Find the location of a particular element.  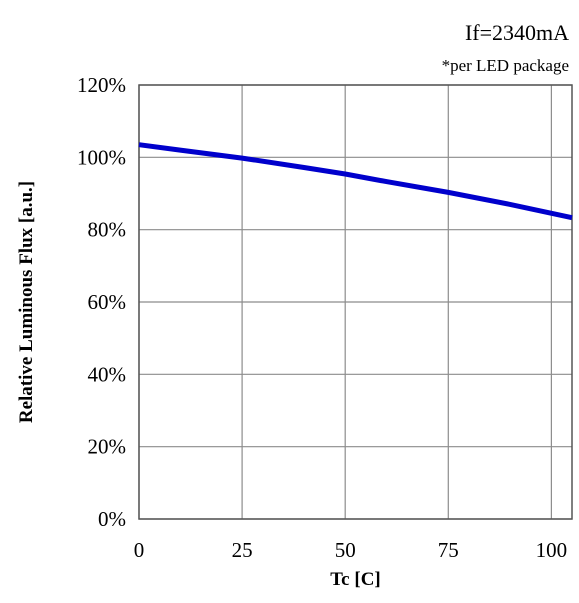

x-tick-label: 100 is located at coordinates (552, 550).